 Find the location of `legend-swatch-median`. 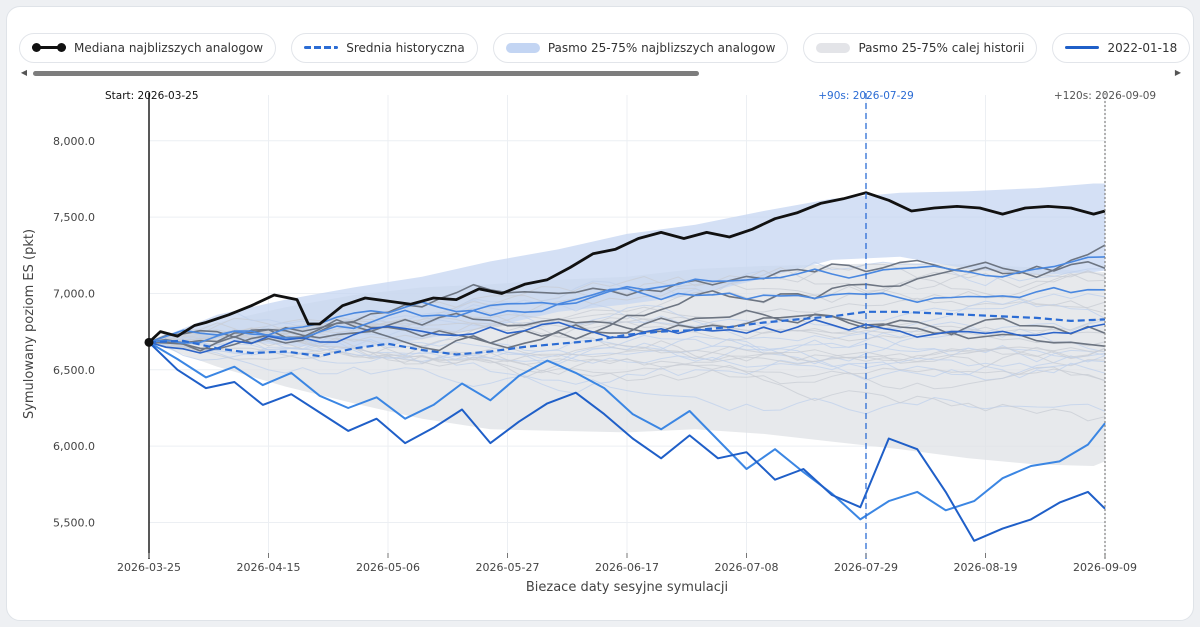

legend-swatch-median is located at coordinates (49, 48).